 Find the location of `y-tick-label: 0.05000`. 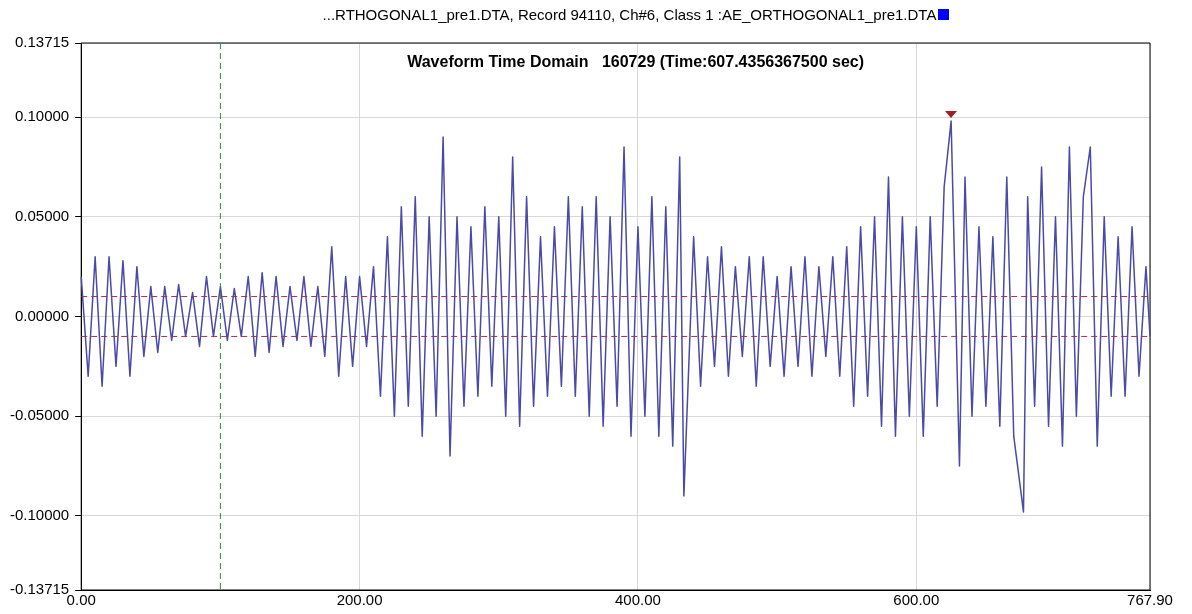

y-tick-label: 0.05000 is located at coordinates (42, 215).